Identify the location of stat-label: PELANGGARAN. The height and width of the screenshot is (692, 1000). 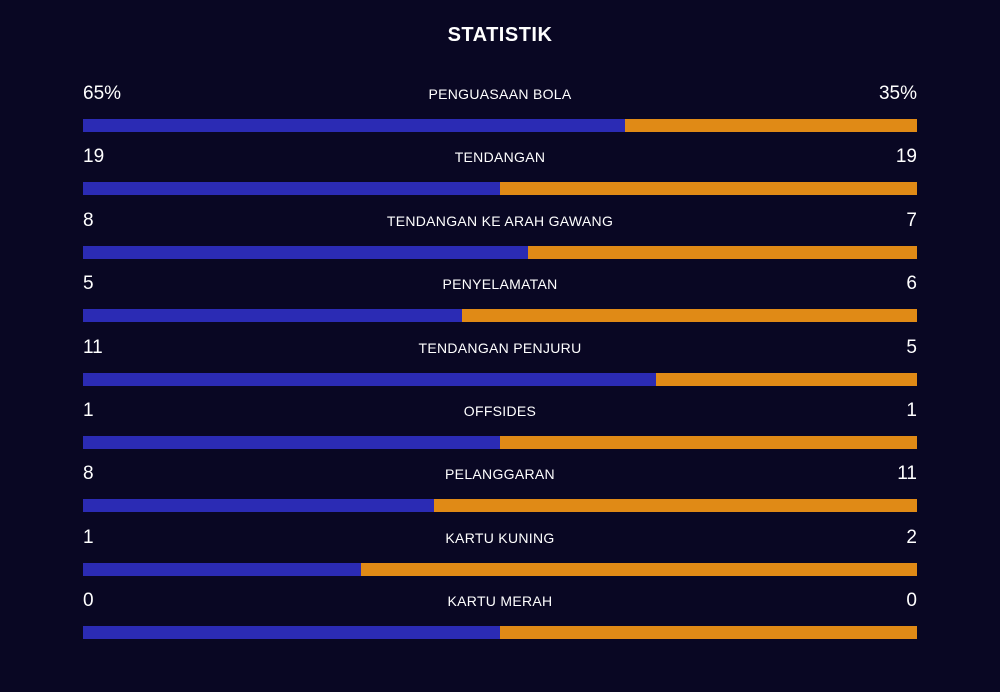
(500, 474).